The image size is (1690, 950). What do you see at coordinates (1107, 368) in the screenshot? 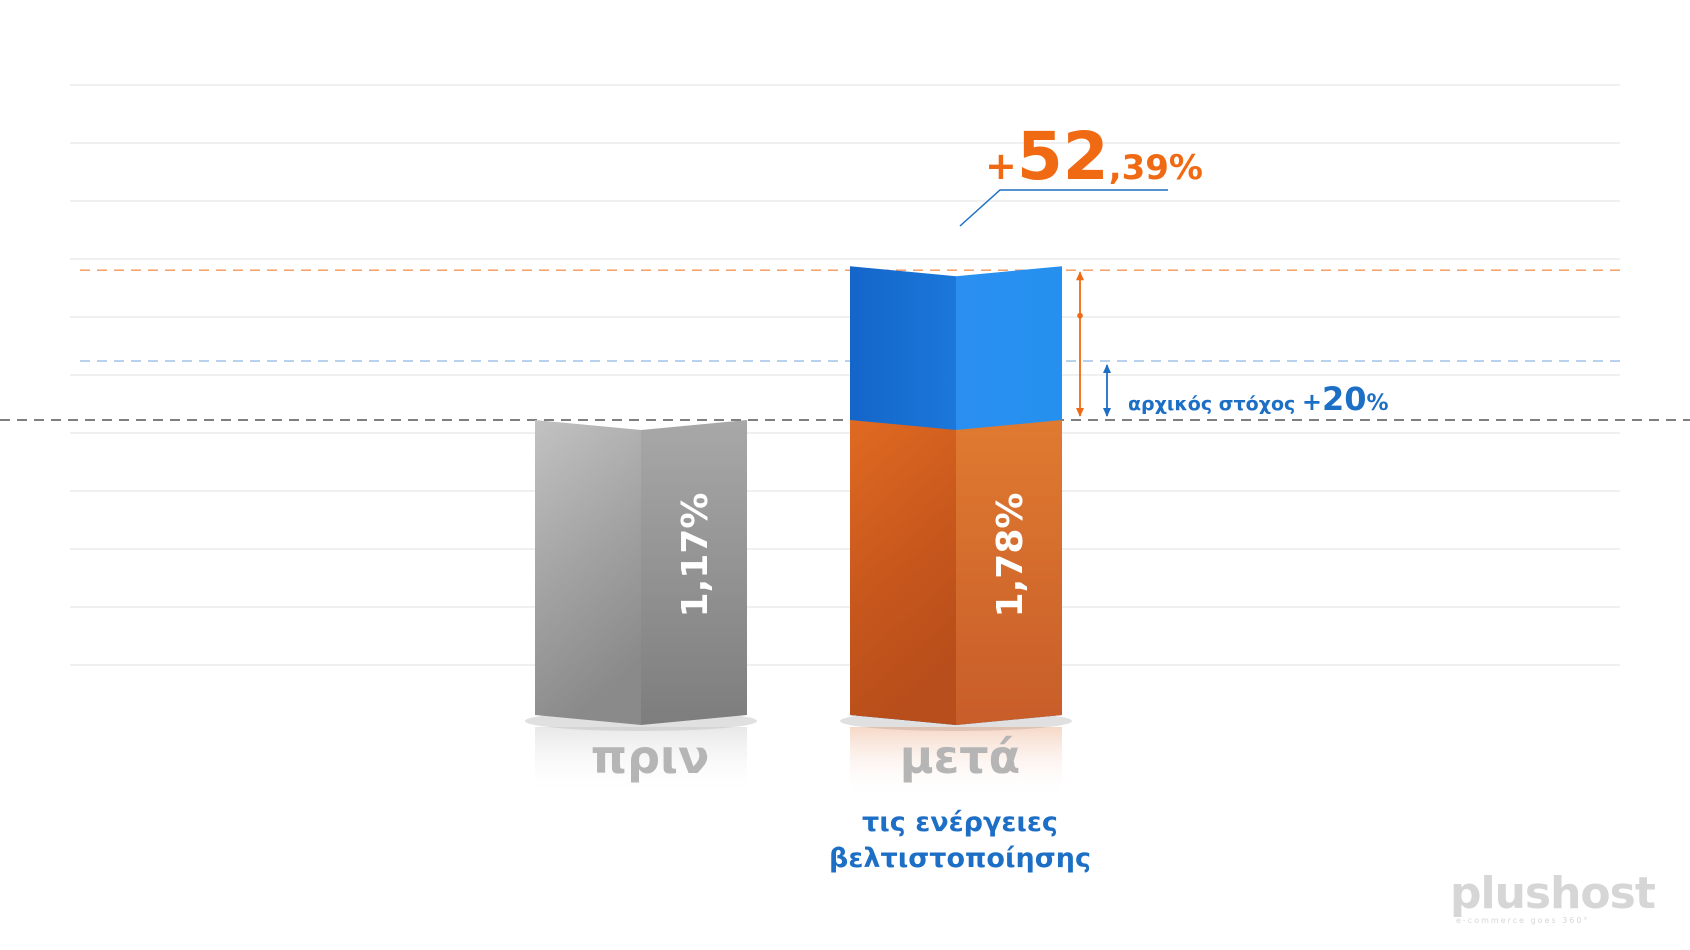
I see `target-arrow-top` at bounding box center [1107, 368].